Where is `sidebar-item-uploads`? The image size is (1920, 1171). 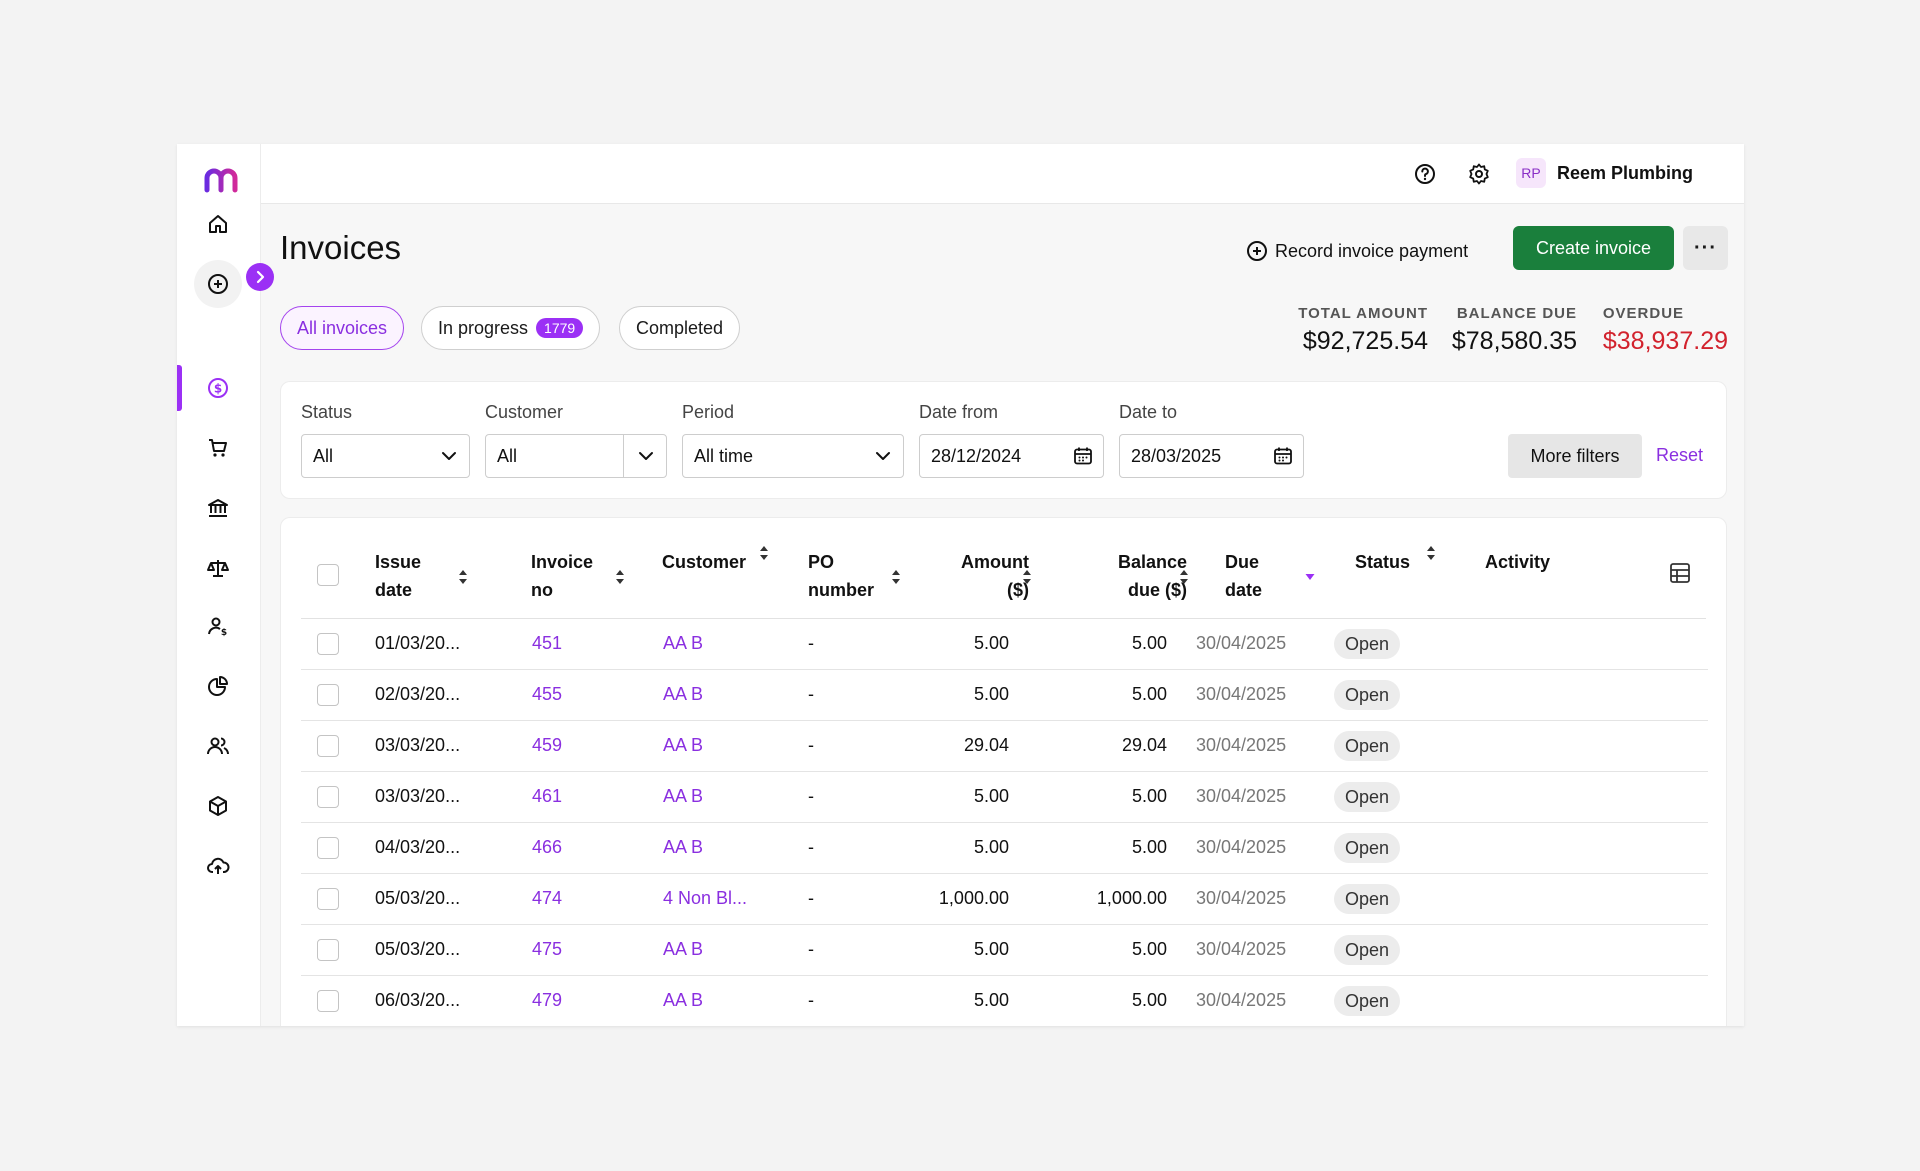 sidebar-item-uploads is located at coordinates (218, 866).